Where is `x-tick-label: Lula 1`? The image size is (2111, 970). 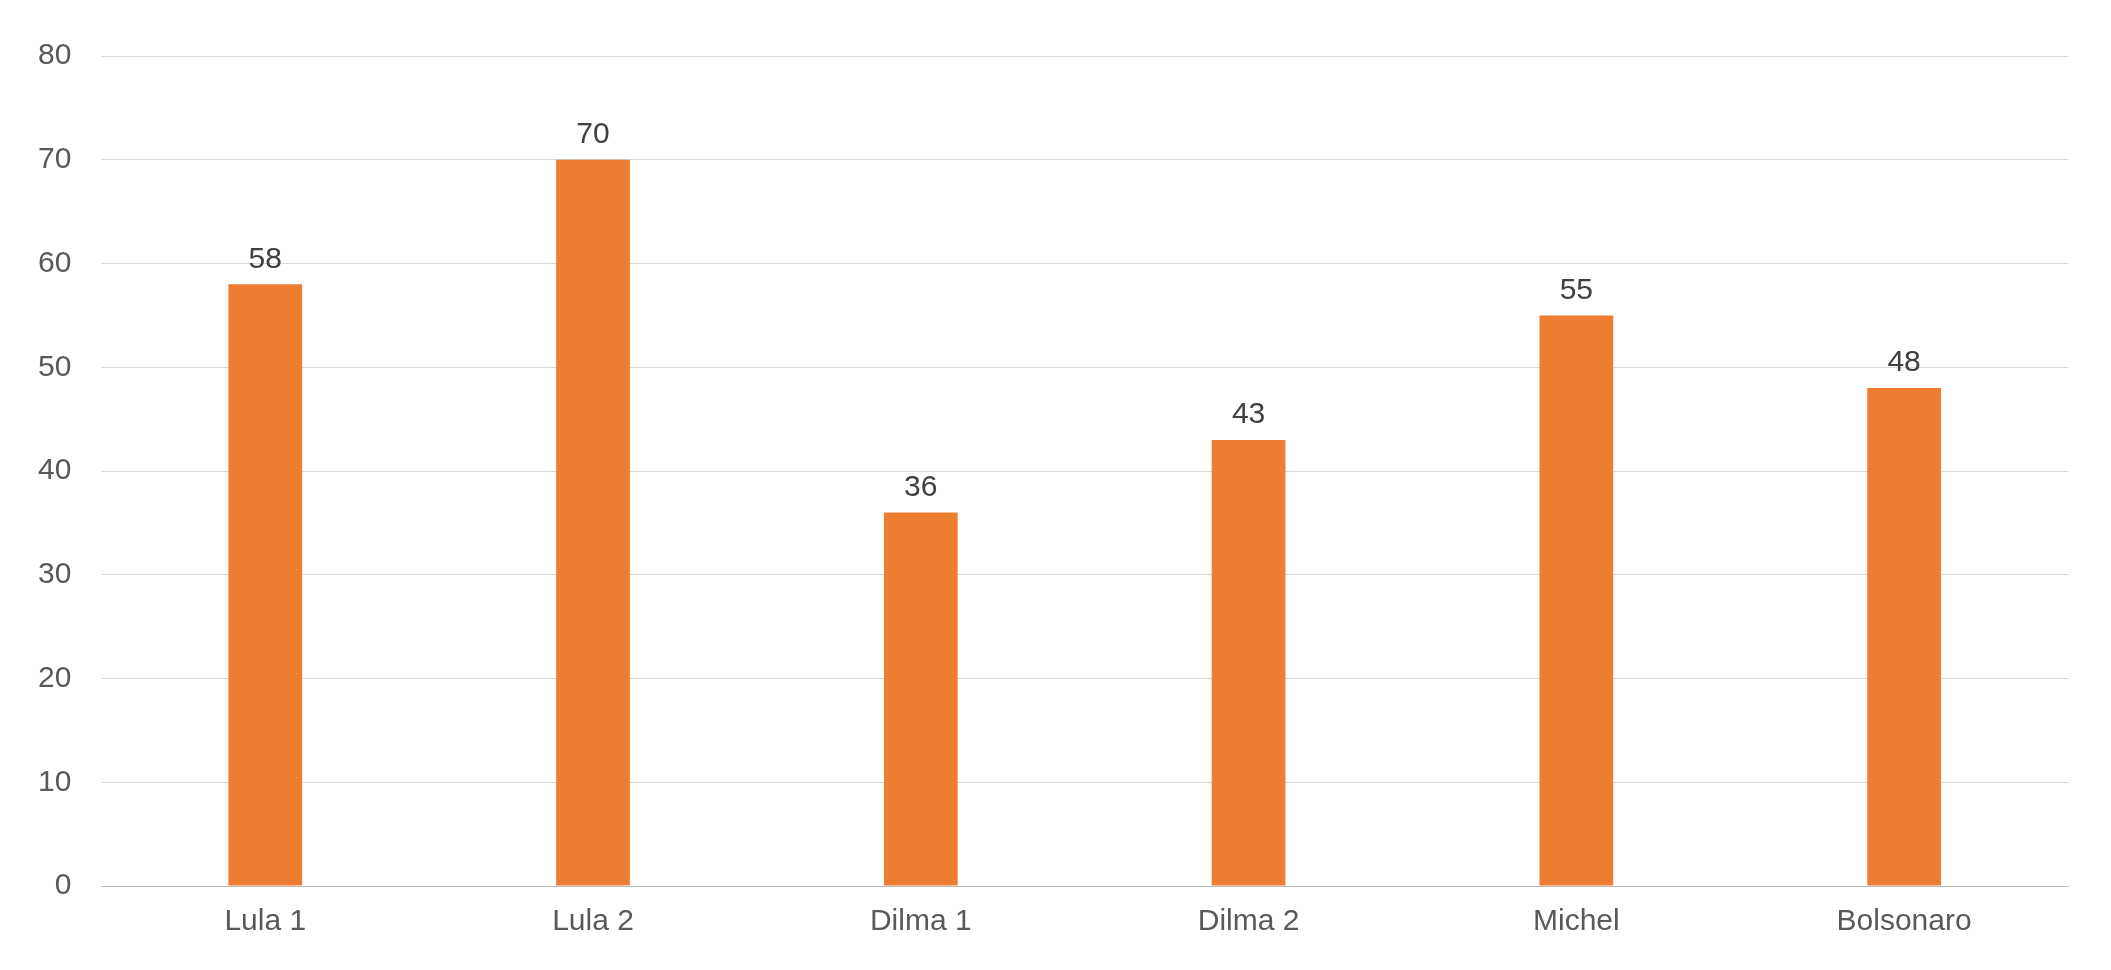
x-tick-label: Lula 1 is located at coordinates (265, 920).